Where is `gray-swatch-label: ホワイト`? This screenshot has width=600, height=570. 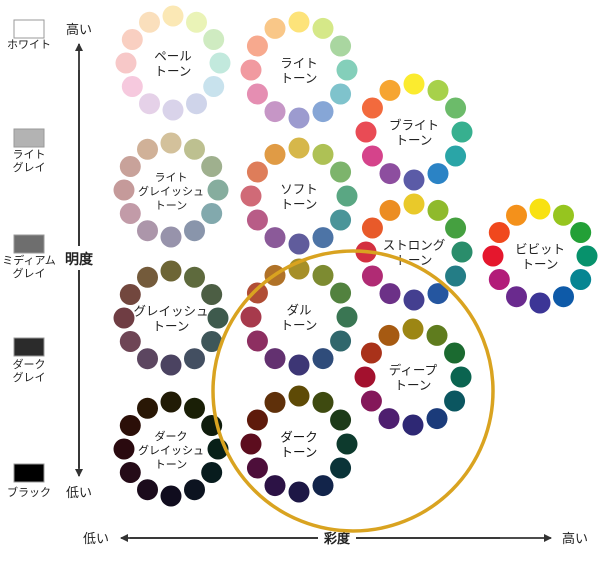
gray-swatch-label: ホワイト is located at coordinates (29, 44).